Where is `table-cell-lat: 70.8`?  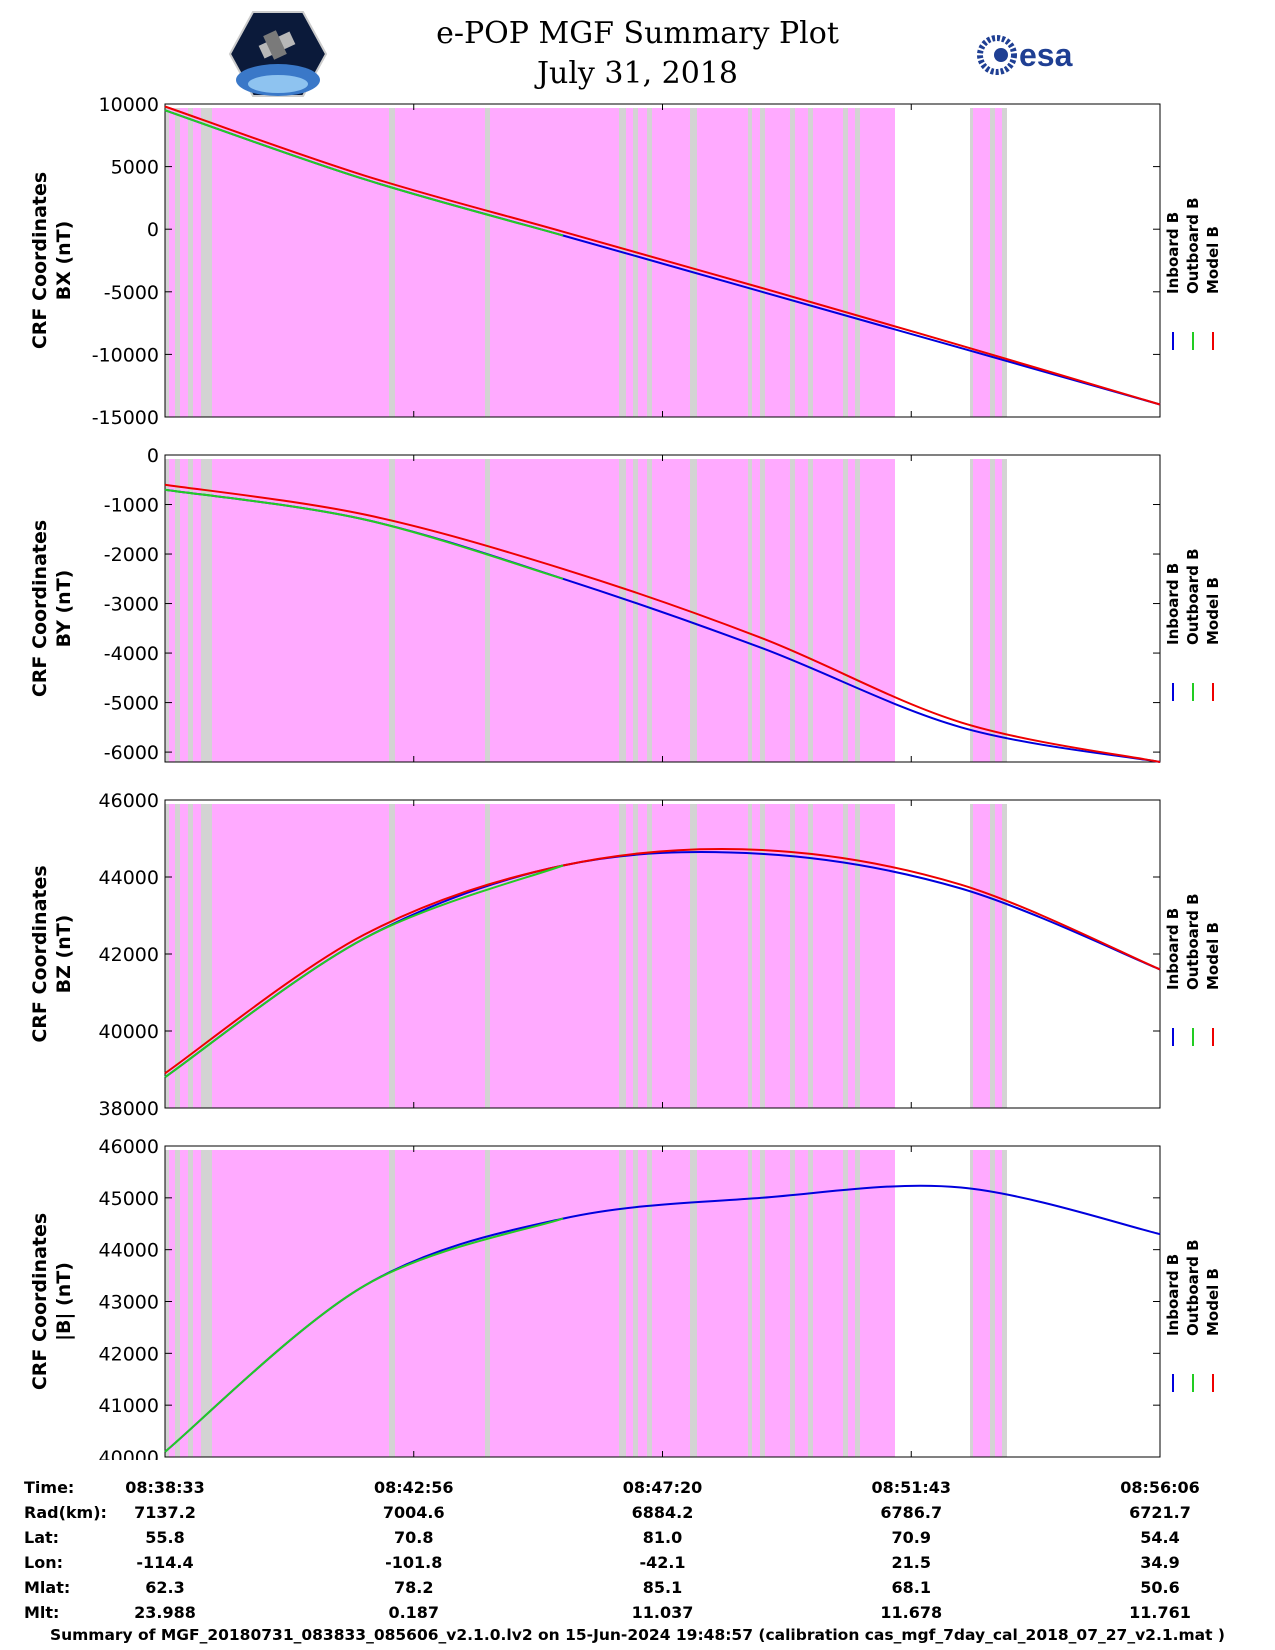 table-cell-lat: 70.8 is located at coordinates (414, 1537).